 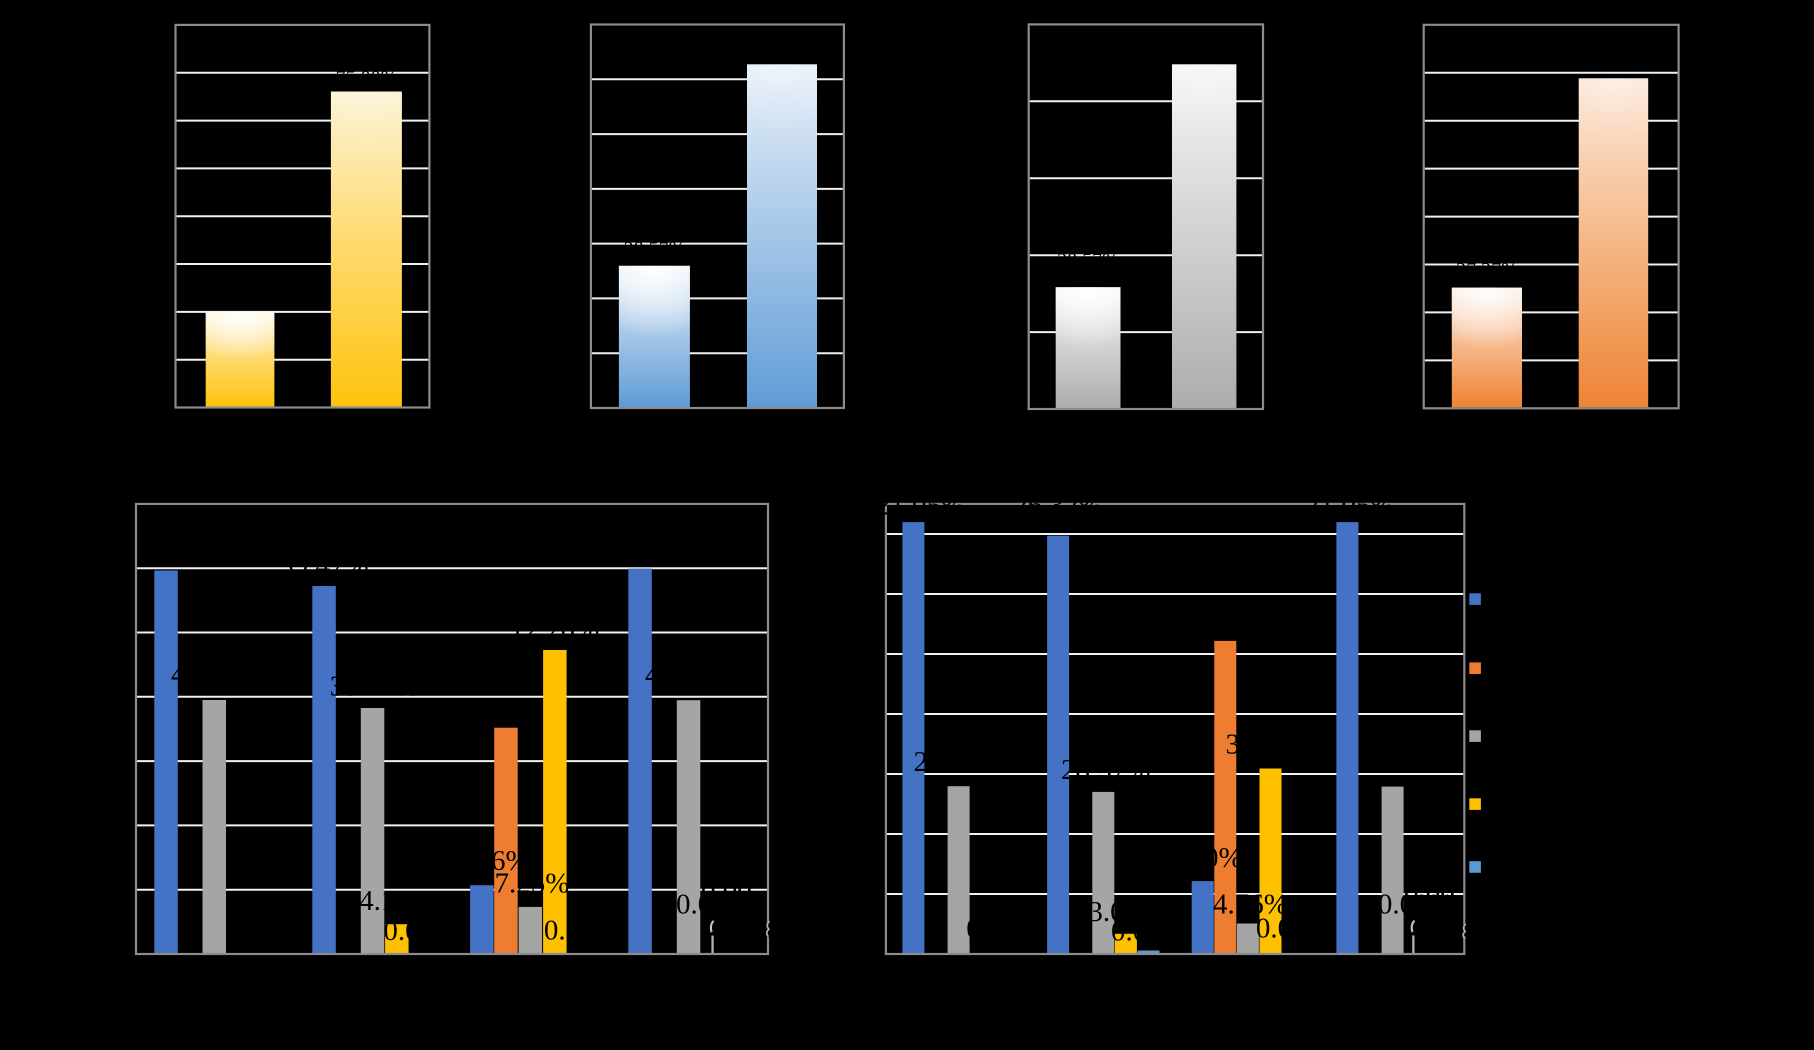 I want to click on svg-text: 30.00%, so click(x=1270, y=745).